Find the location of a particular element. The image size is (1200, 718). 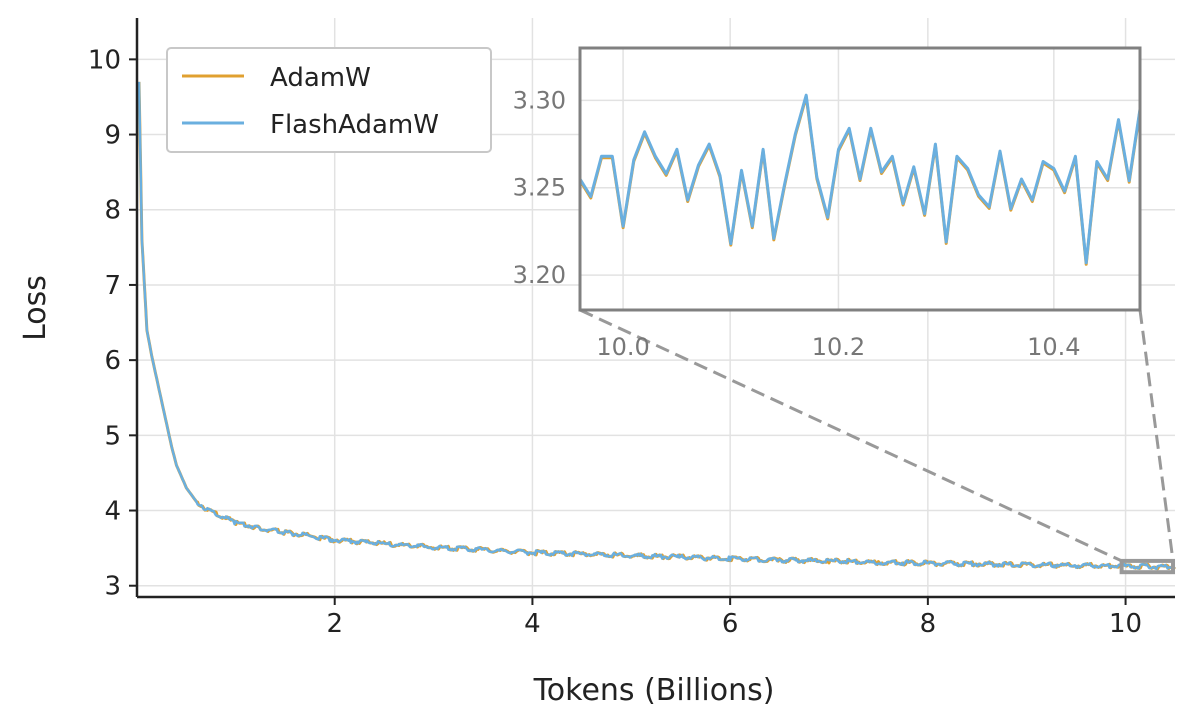

x-tick-label: 8 is located at coordinates (928, 624).